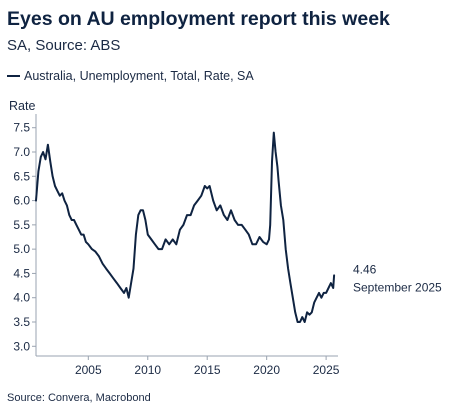  Describe the element at coordinates (207, 370) in the screenshot. I see `x-tick-label: 2015` at that location.